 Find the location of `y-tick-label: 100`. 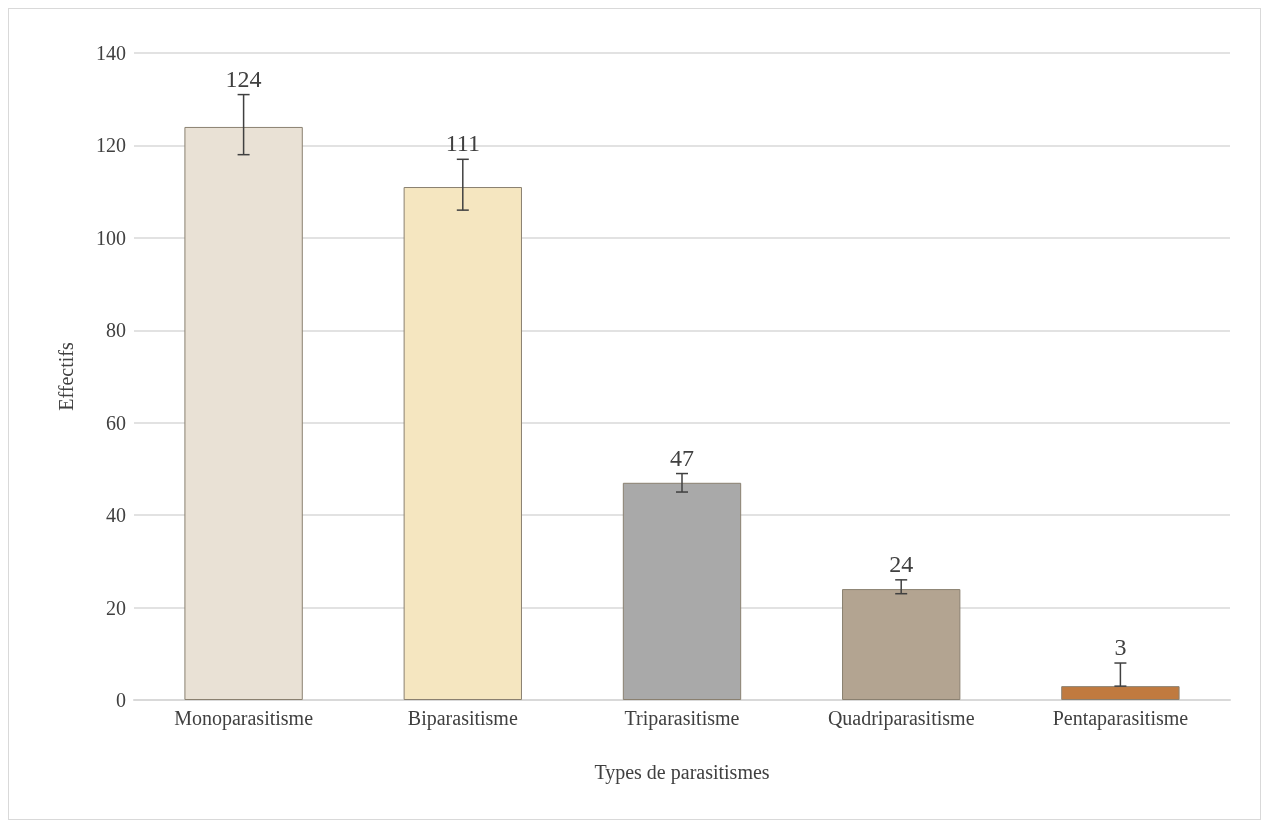

y-tick-label: 100 is located at coordinates (111, 237).